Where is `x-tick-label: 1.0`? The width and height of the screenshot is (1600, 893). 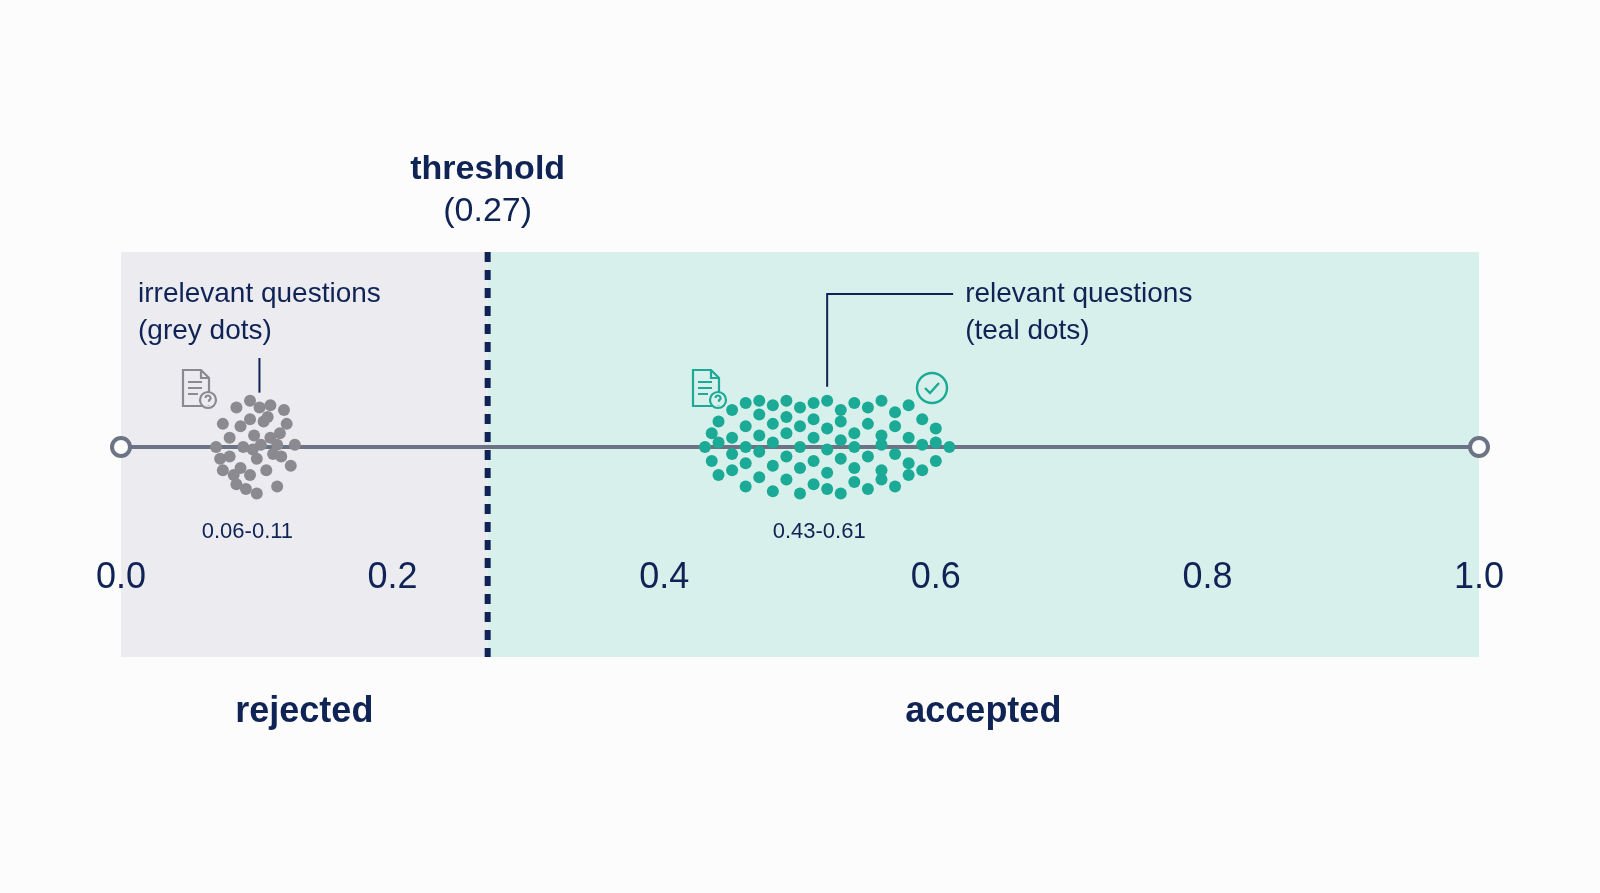 x-tick-label: 1.0 is located at coordinates (1479, 575).